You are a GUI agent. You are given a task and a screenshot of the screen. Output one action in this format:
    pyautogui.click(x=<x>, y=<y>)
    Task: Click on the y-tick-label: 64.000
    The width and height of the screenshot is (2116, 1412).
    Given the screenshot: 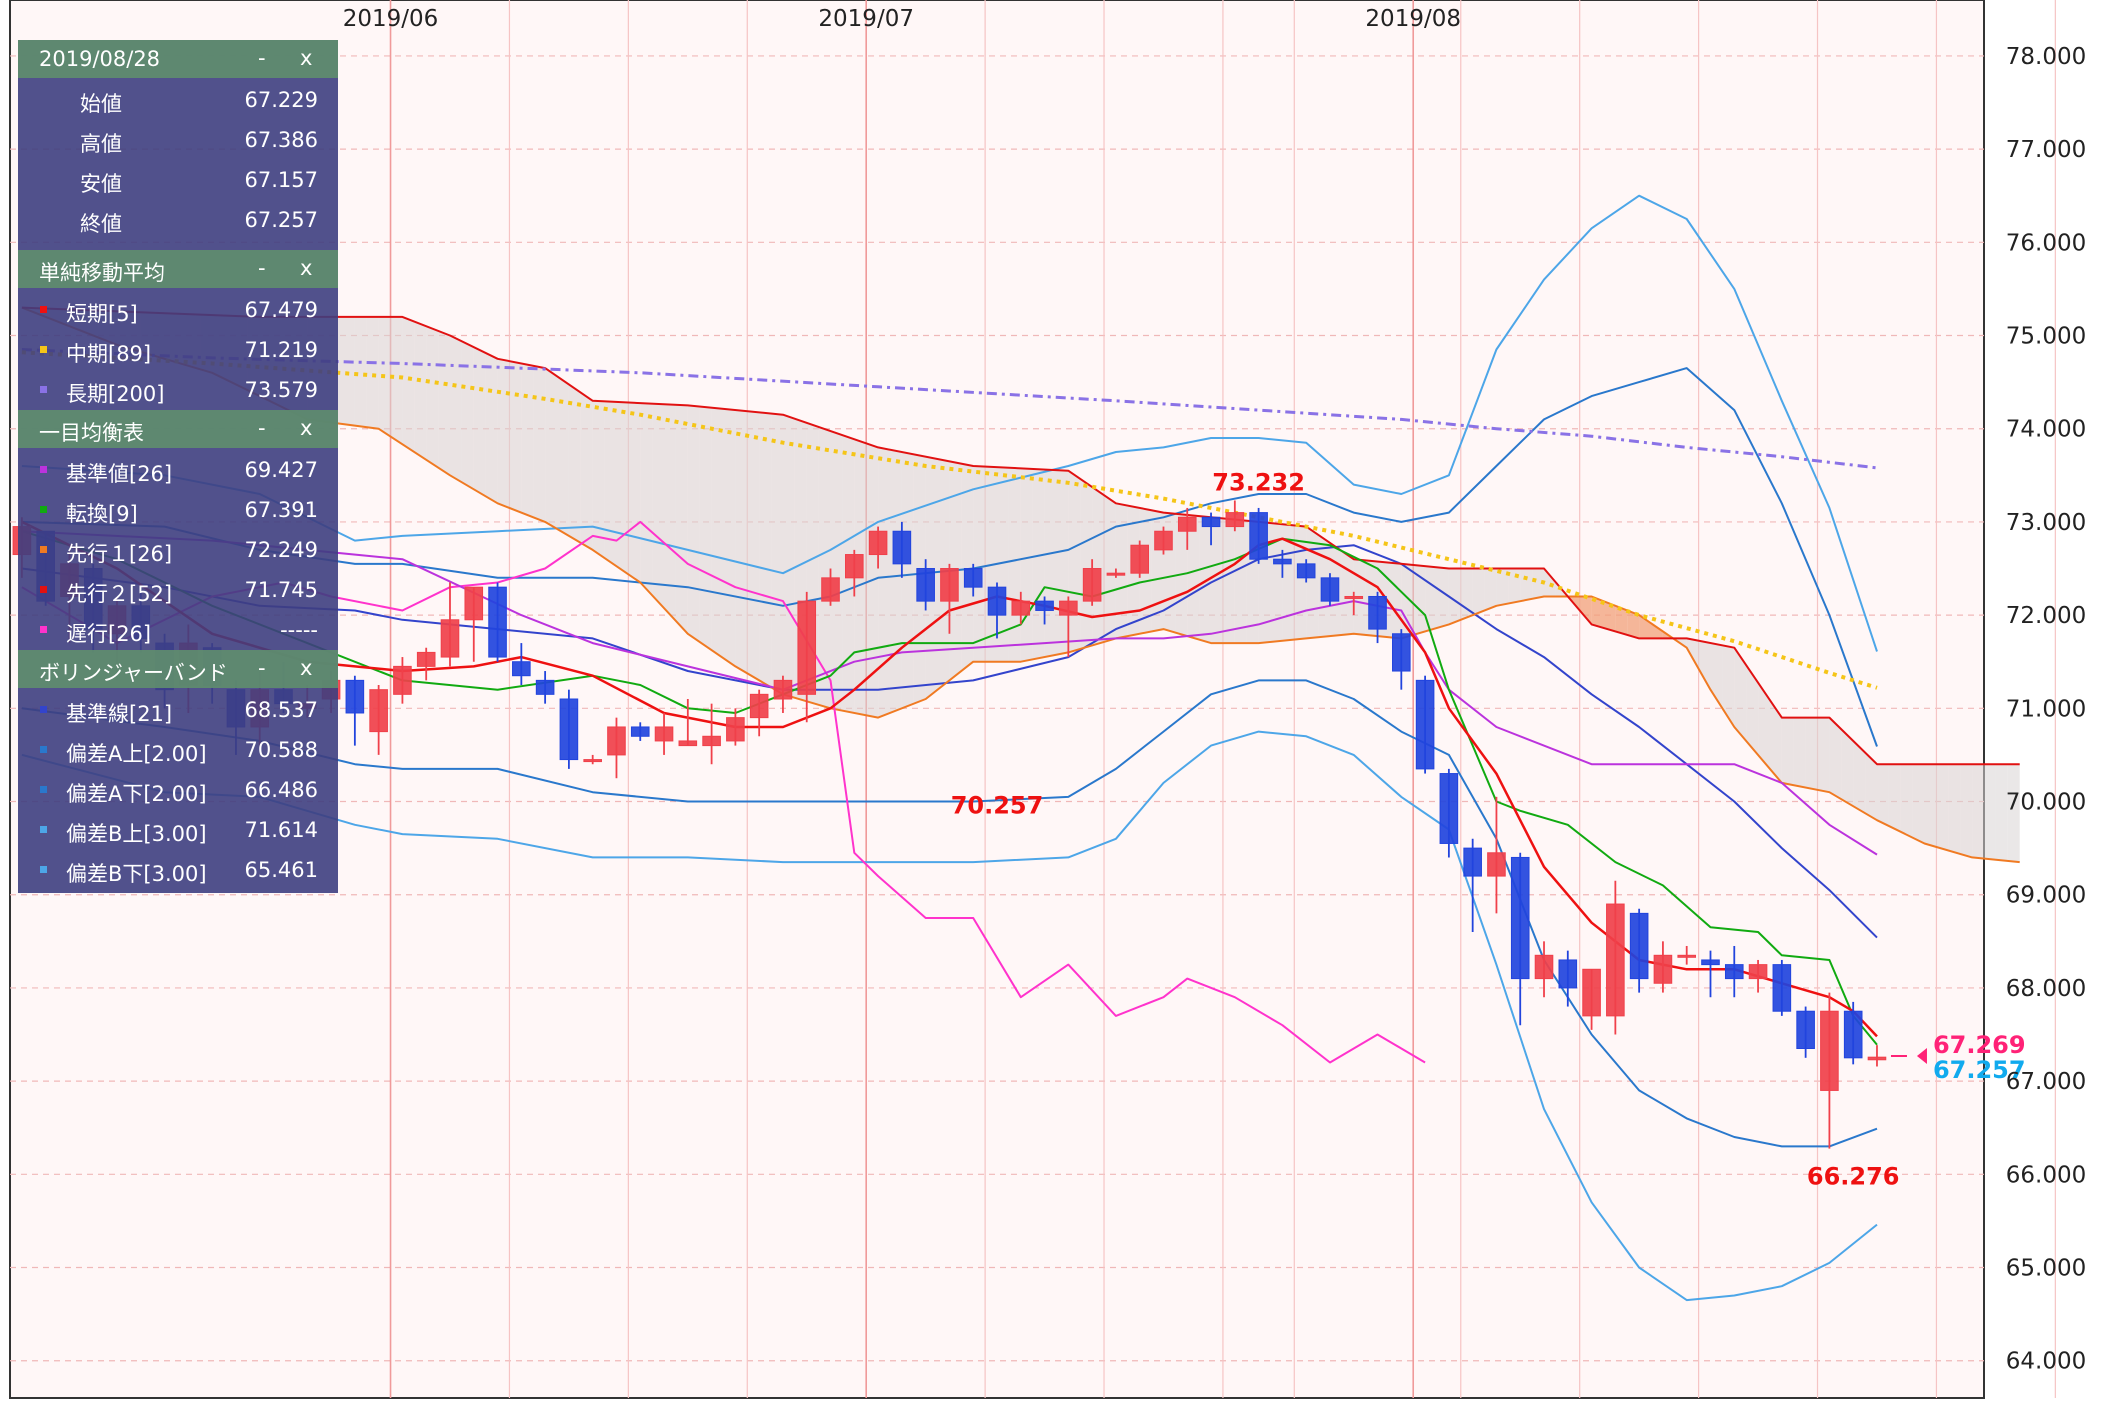 What is the action you would take?
    pyautogui.click(x=2046, y=1362)
    